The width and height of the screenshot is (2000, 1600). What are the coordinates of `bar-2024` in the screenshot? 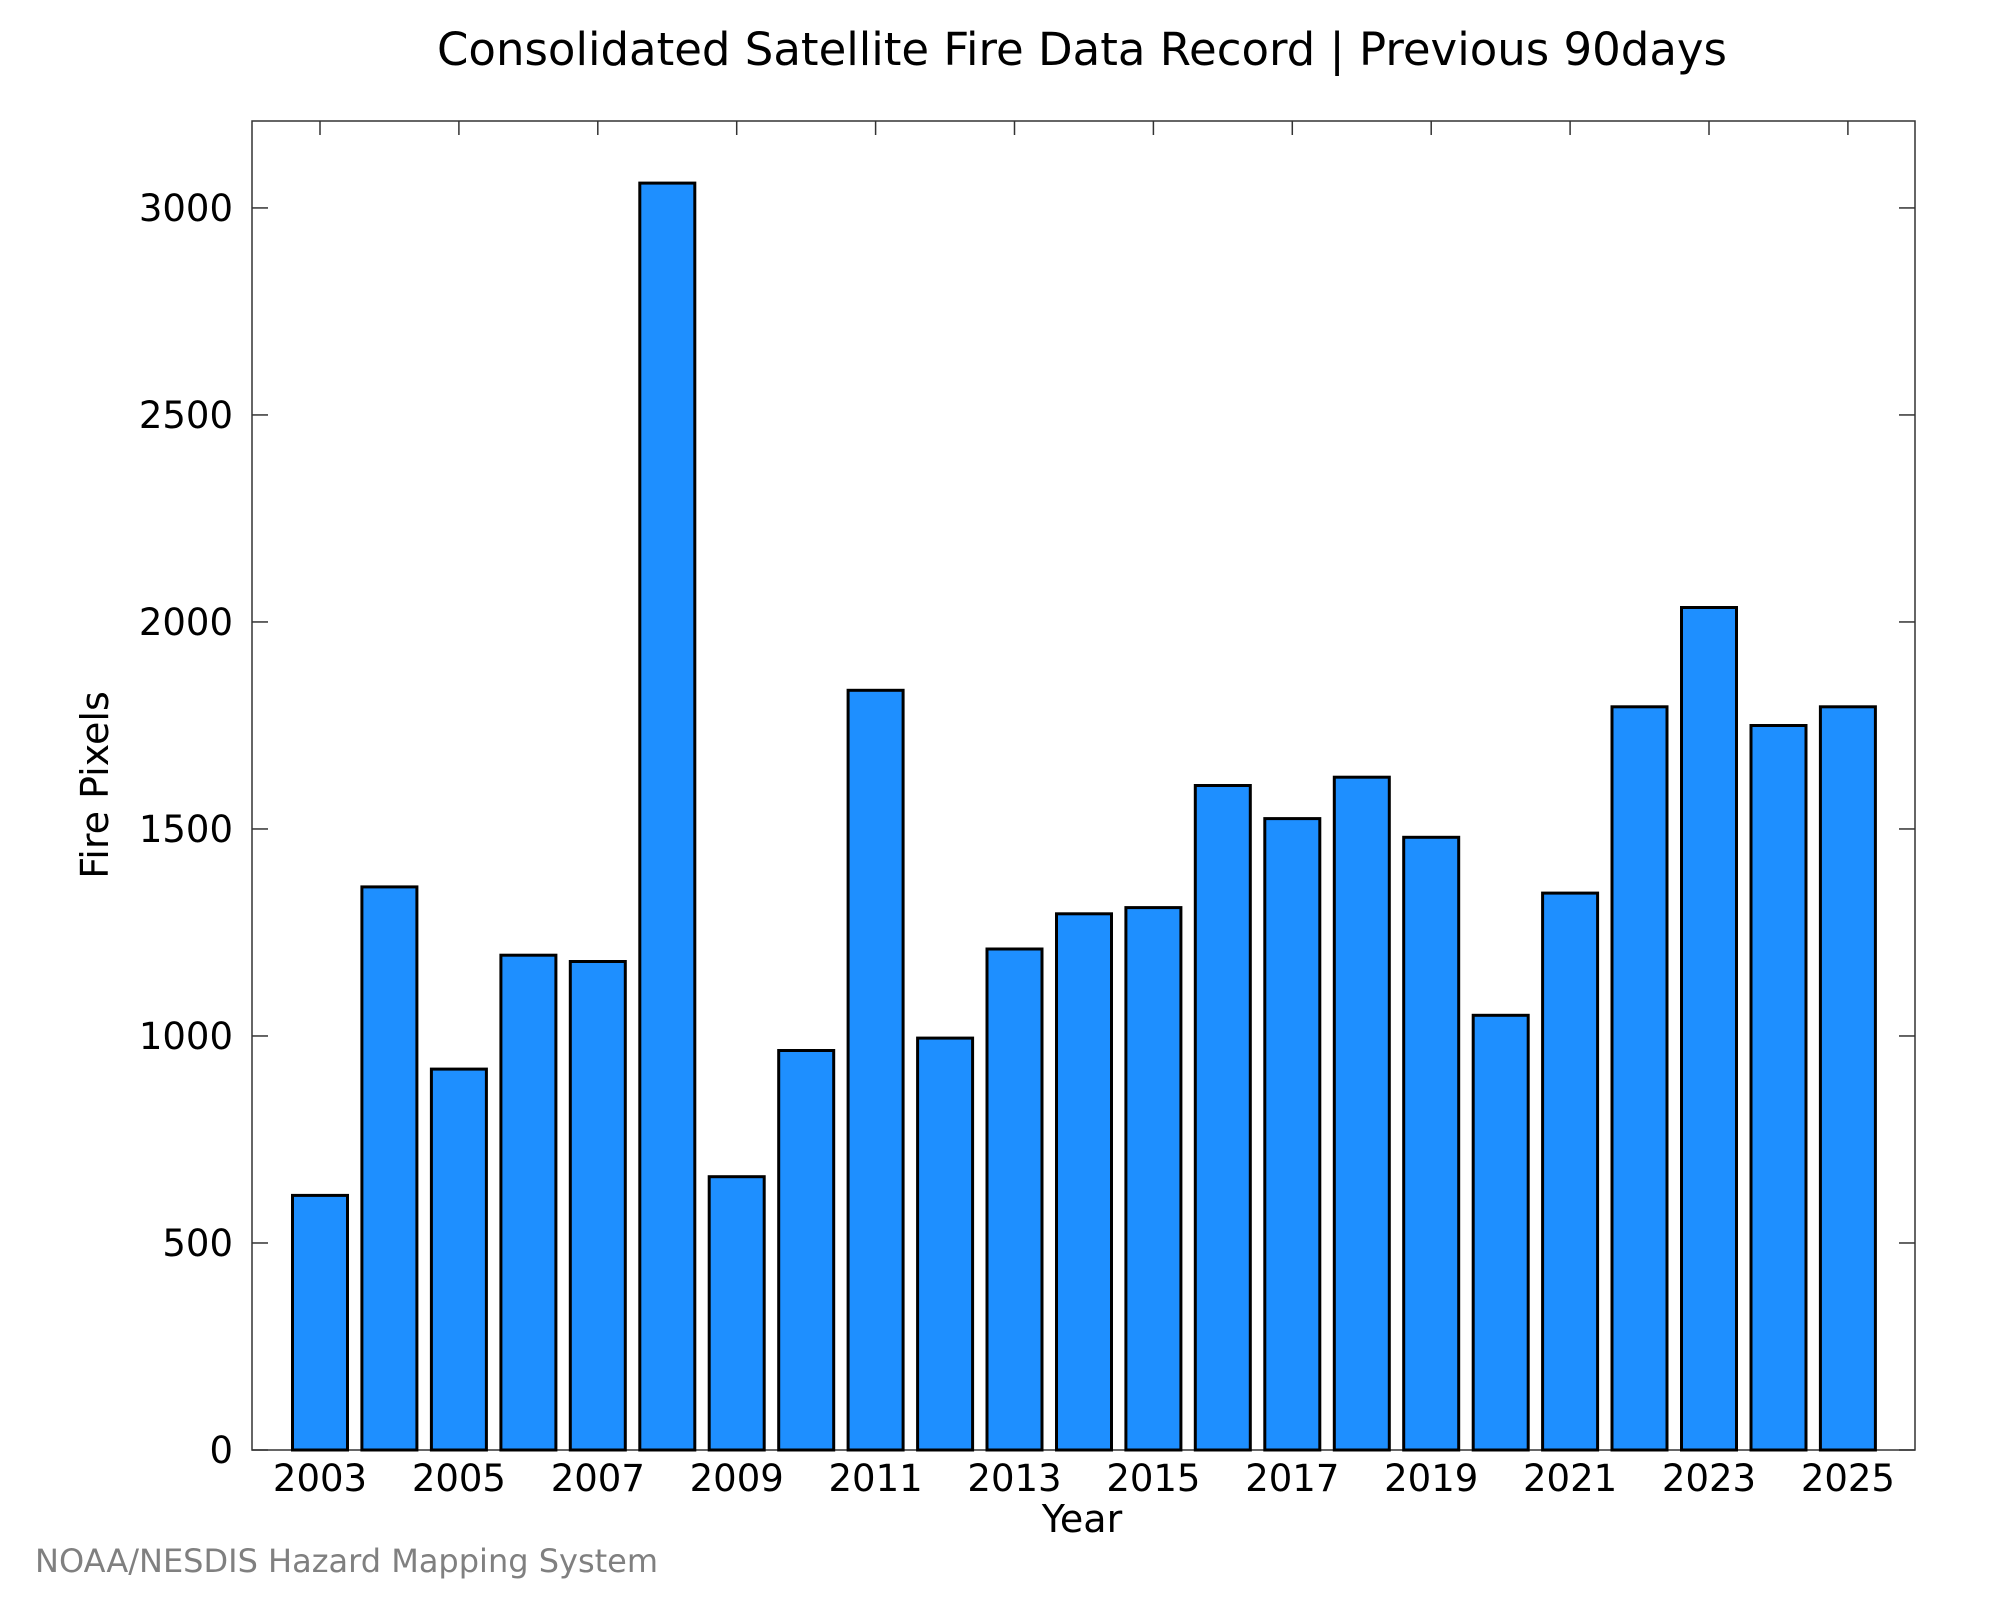 It's located at (1778, 1088).